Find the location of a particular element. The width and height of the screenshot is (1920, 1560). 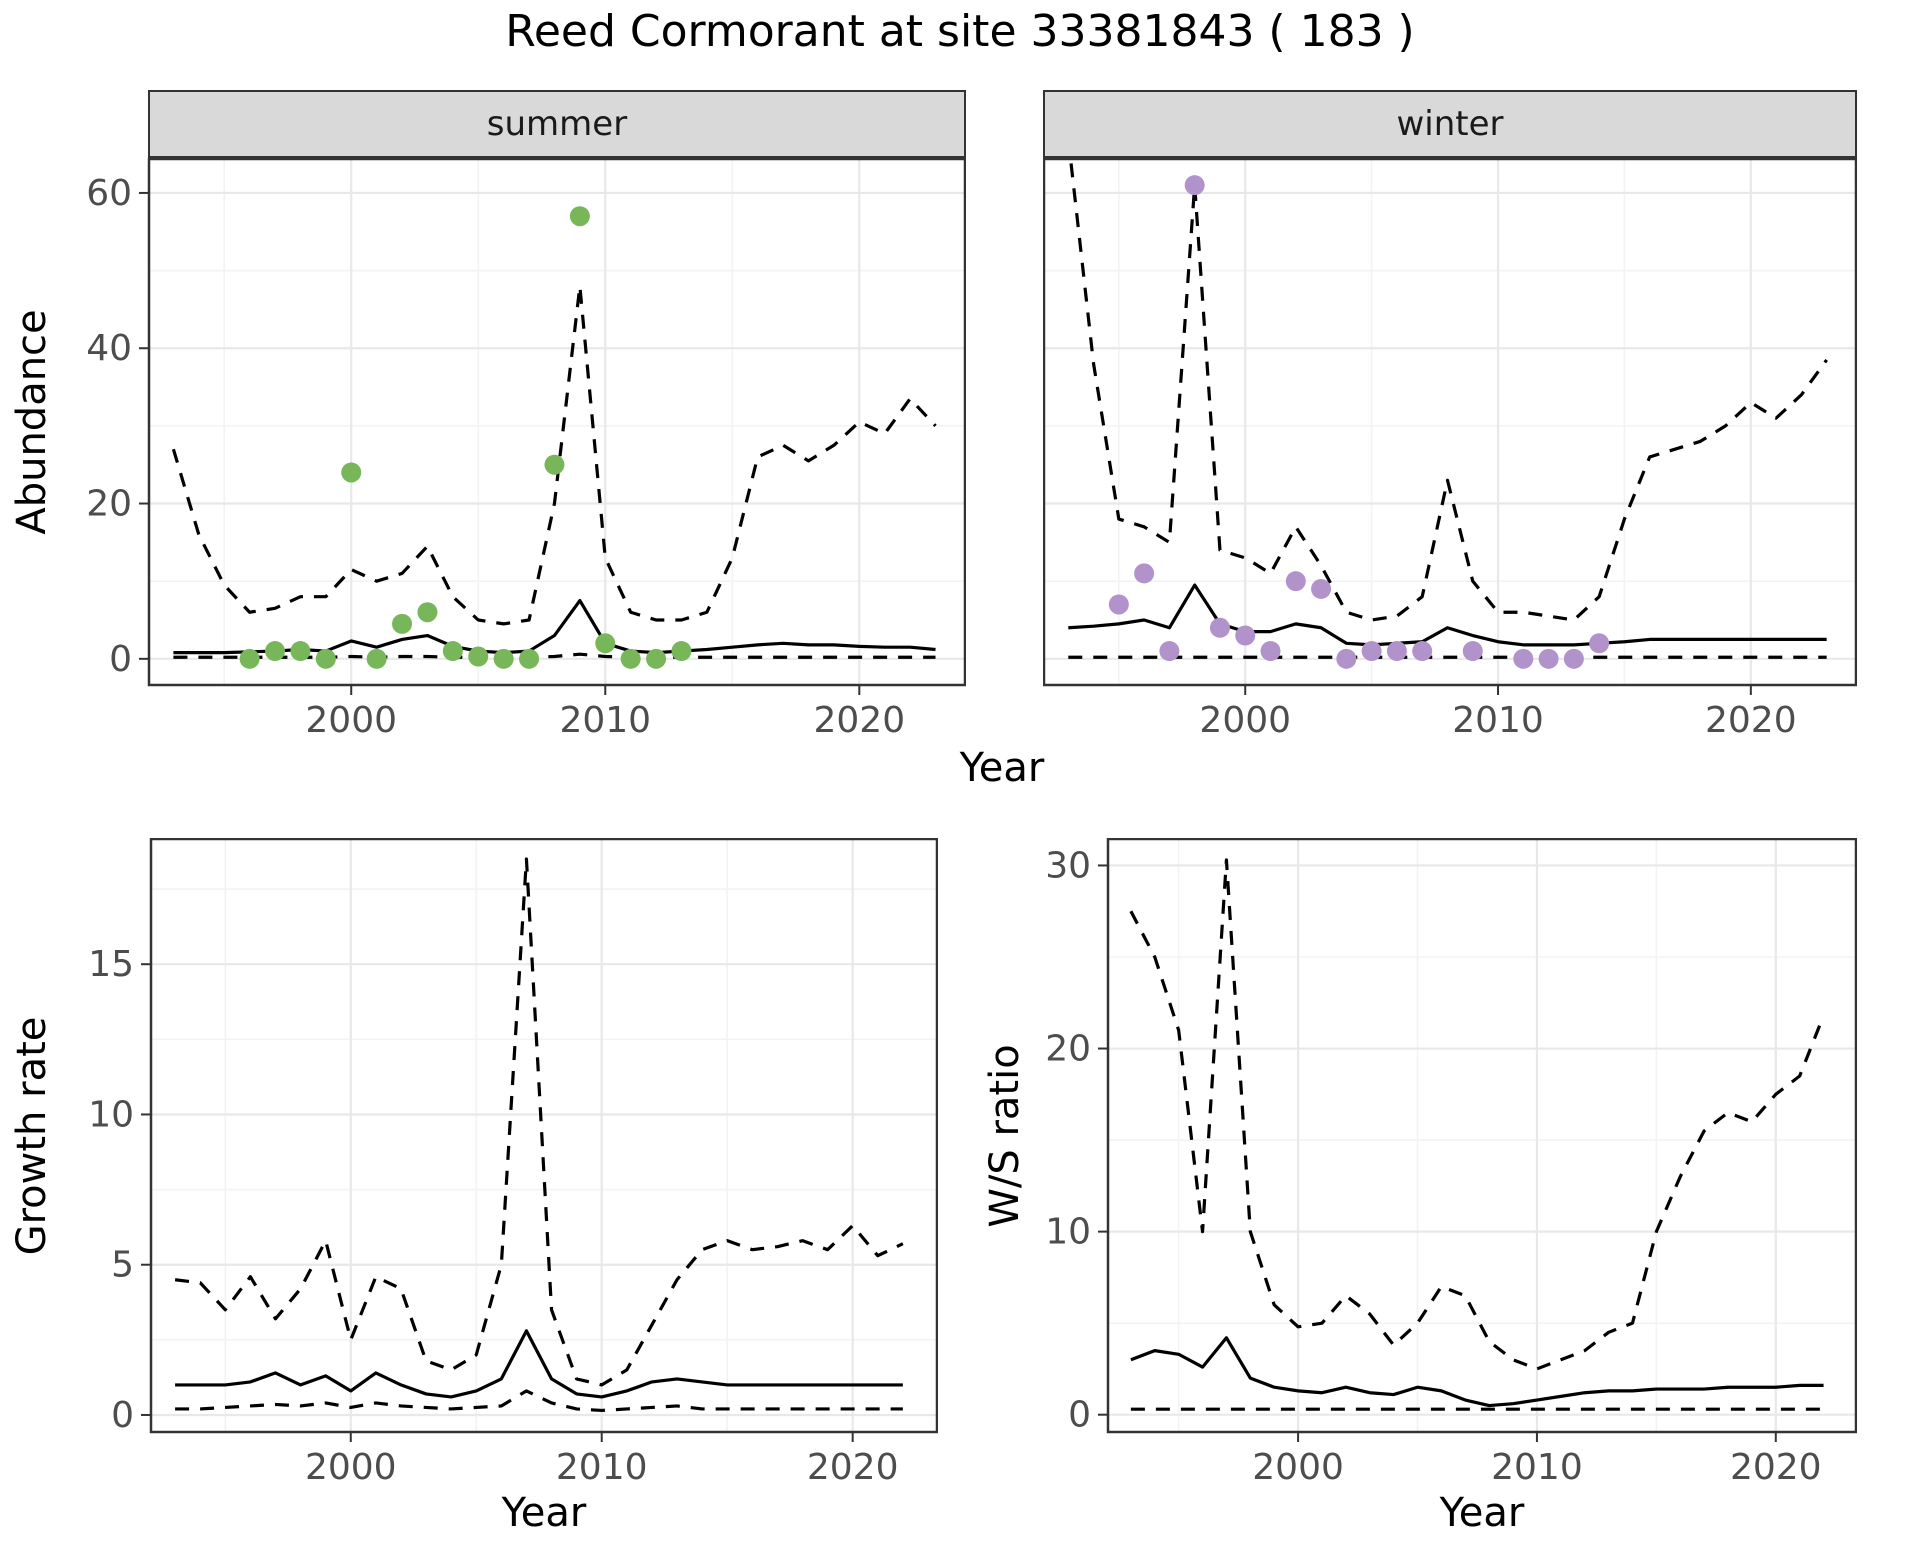

facet-strip-winter: winter is located at coordinates (1450, 124).